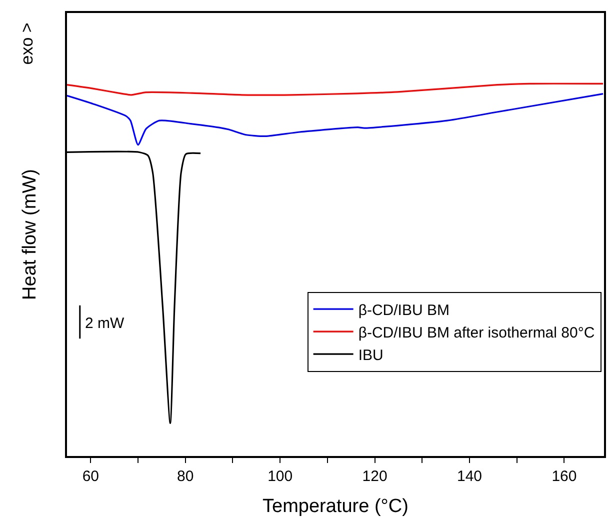  Describe the element at coordinates (564, 476) in the screenshot. I see `x-tick-label: 160` at that location.